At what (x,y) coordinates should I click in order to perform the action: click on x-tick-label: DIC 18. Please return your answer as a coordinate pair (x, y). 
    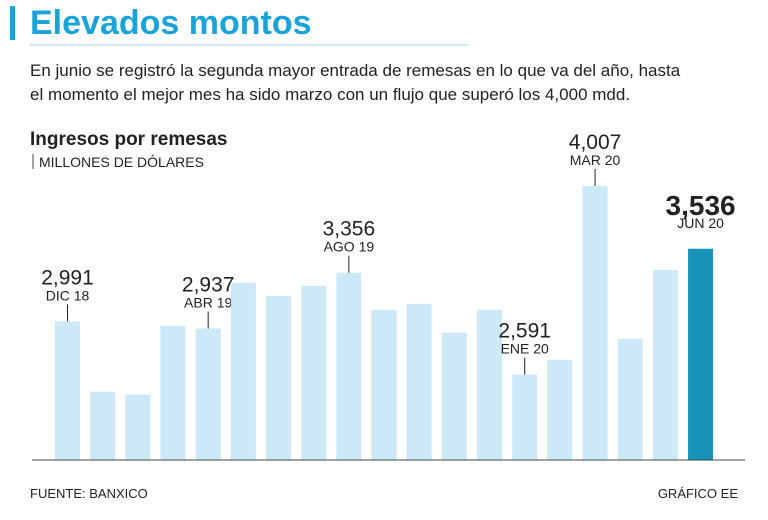
    Looking at the image, I should click on (68, 295).